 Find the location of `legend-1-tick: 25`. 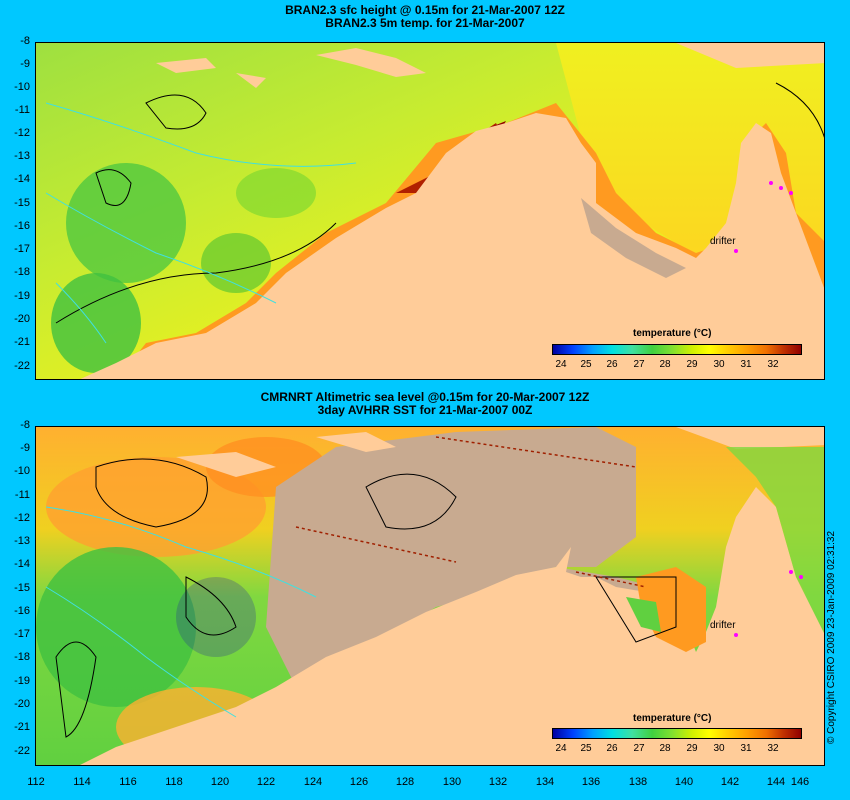

legend-1-tick: 25 is located at coordinates (586, 364).